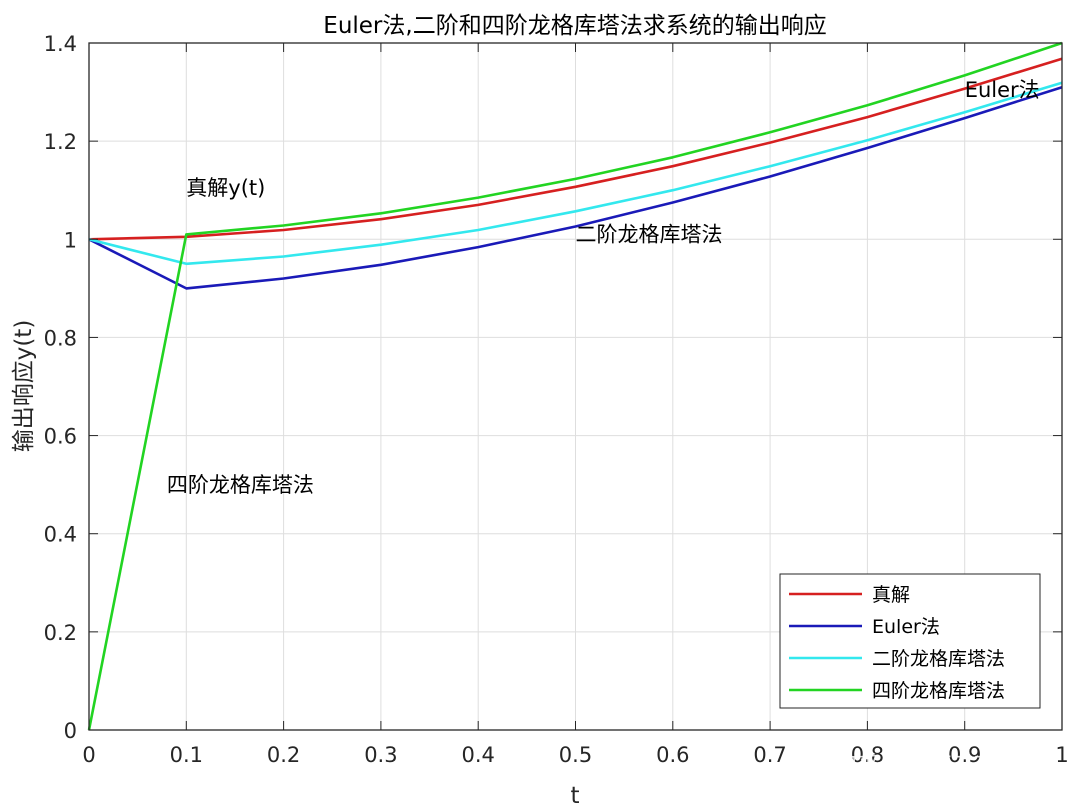 This screenshot has height=810, width=1080. Describe the element at coordinates (938, 659) in the screenshot. I see `legend-label: 二阶龙格库塔法` at that location.